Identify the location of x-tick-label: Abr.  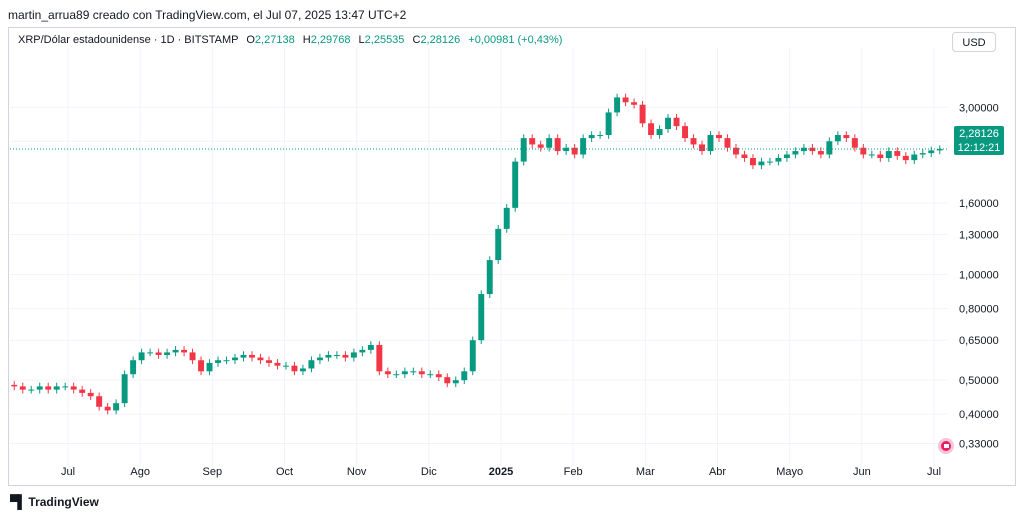
(717, 472).